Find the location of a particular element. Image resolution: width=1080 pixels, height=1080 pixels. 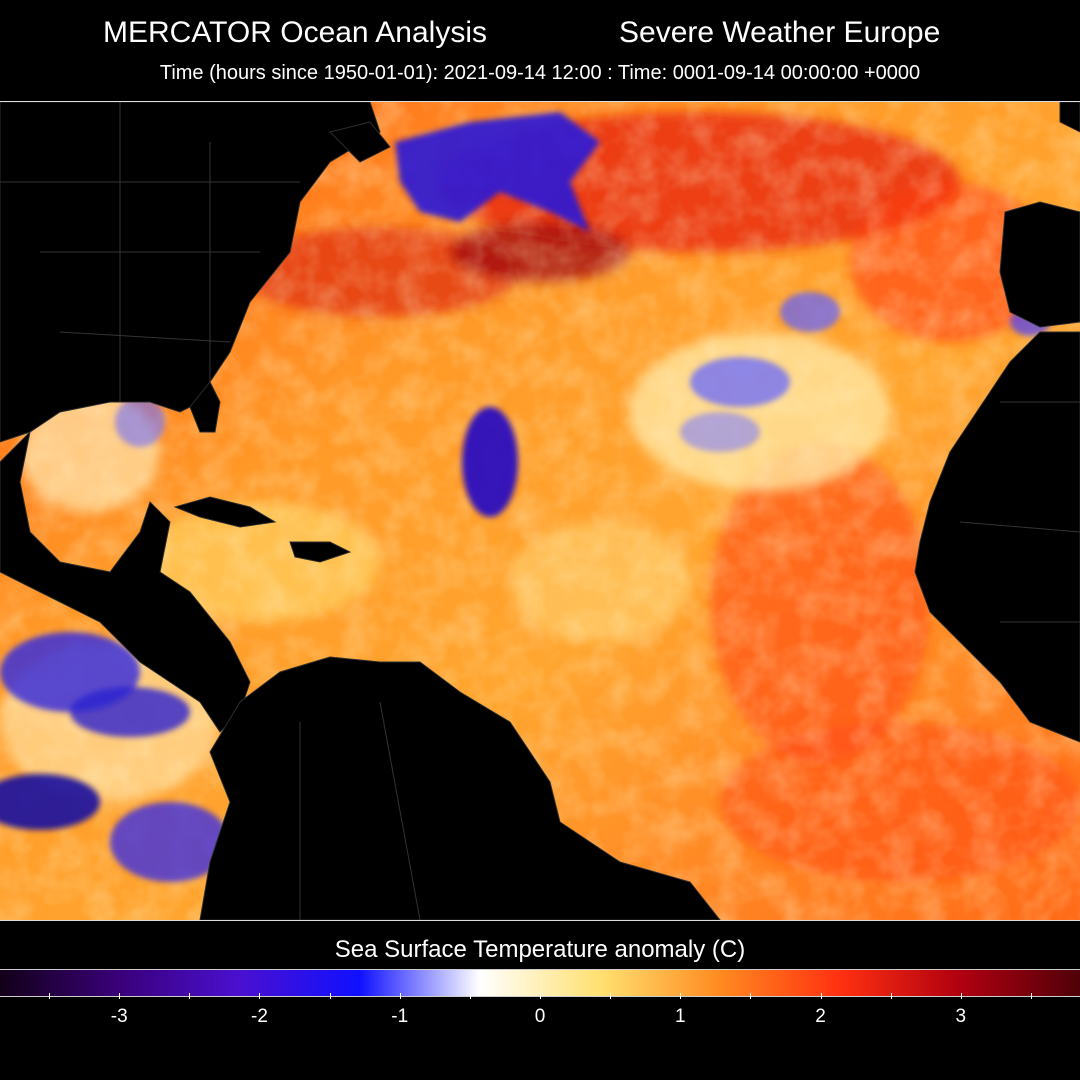

newfoundland is located at coordinates (360, 142).